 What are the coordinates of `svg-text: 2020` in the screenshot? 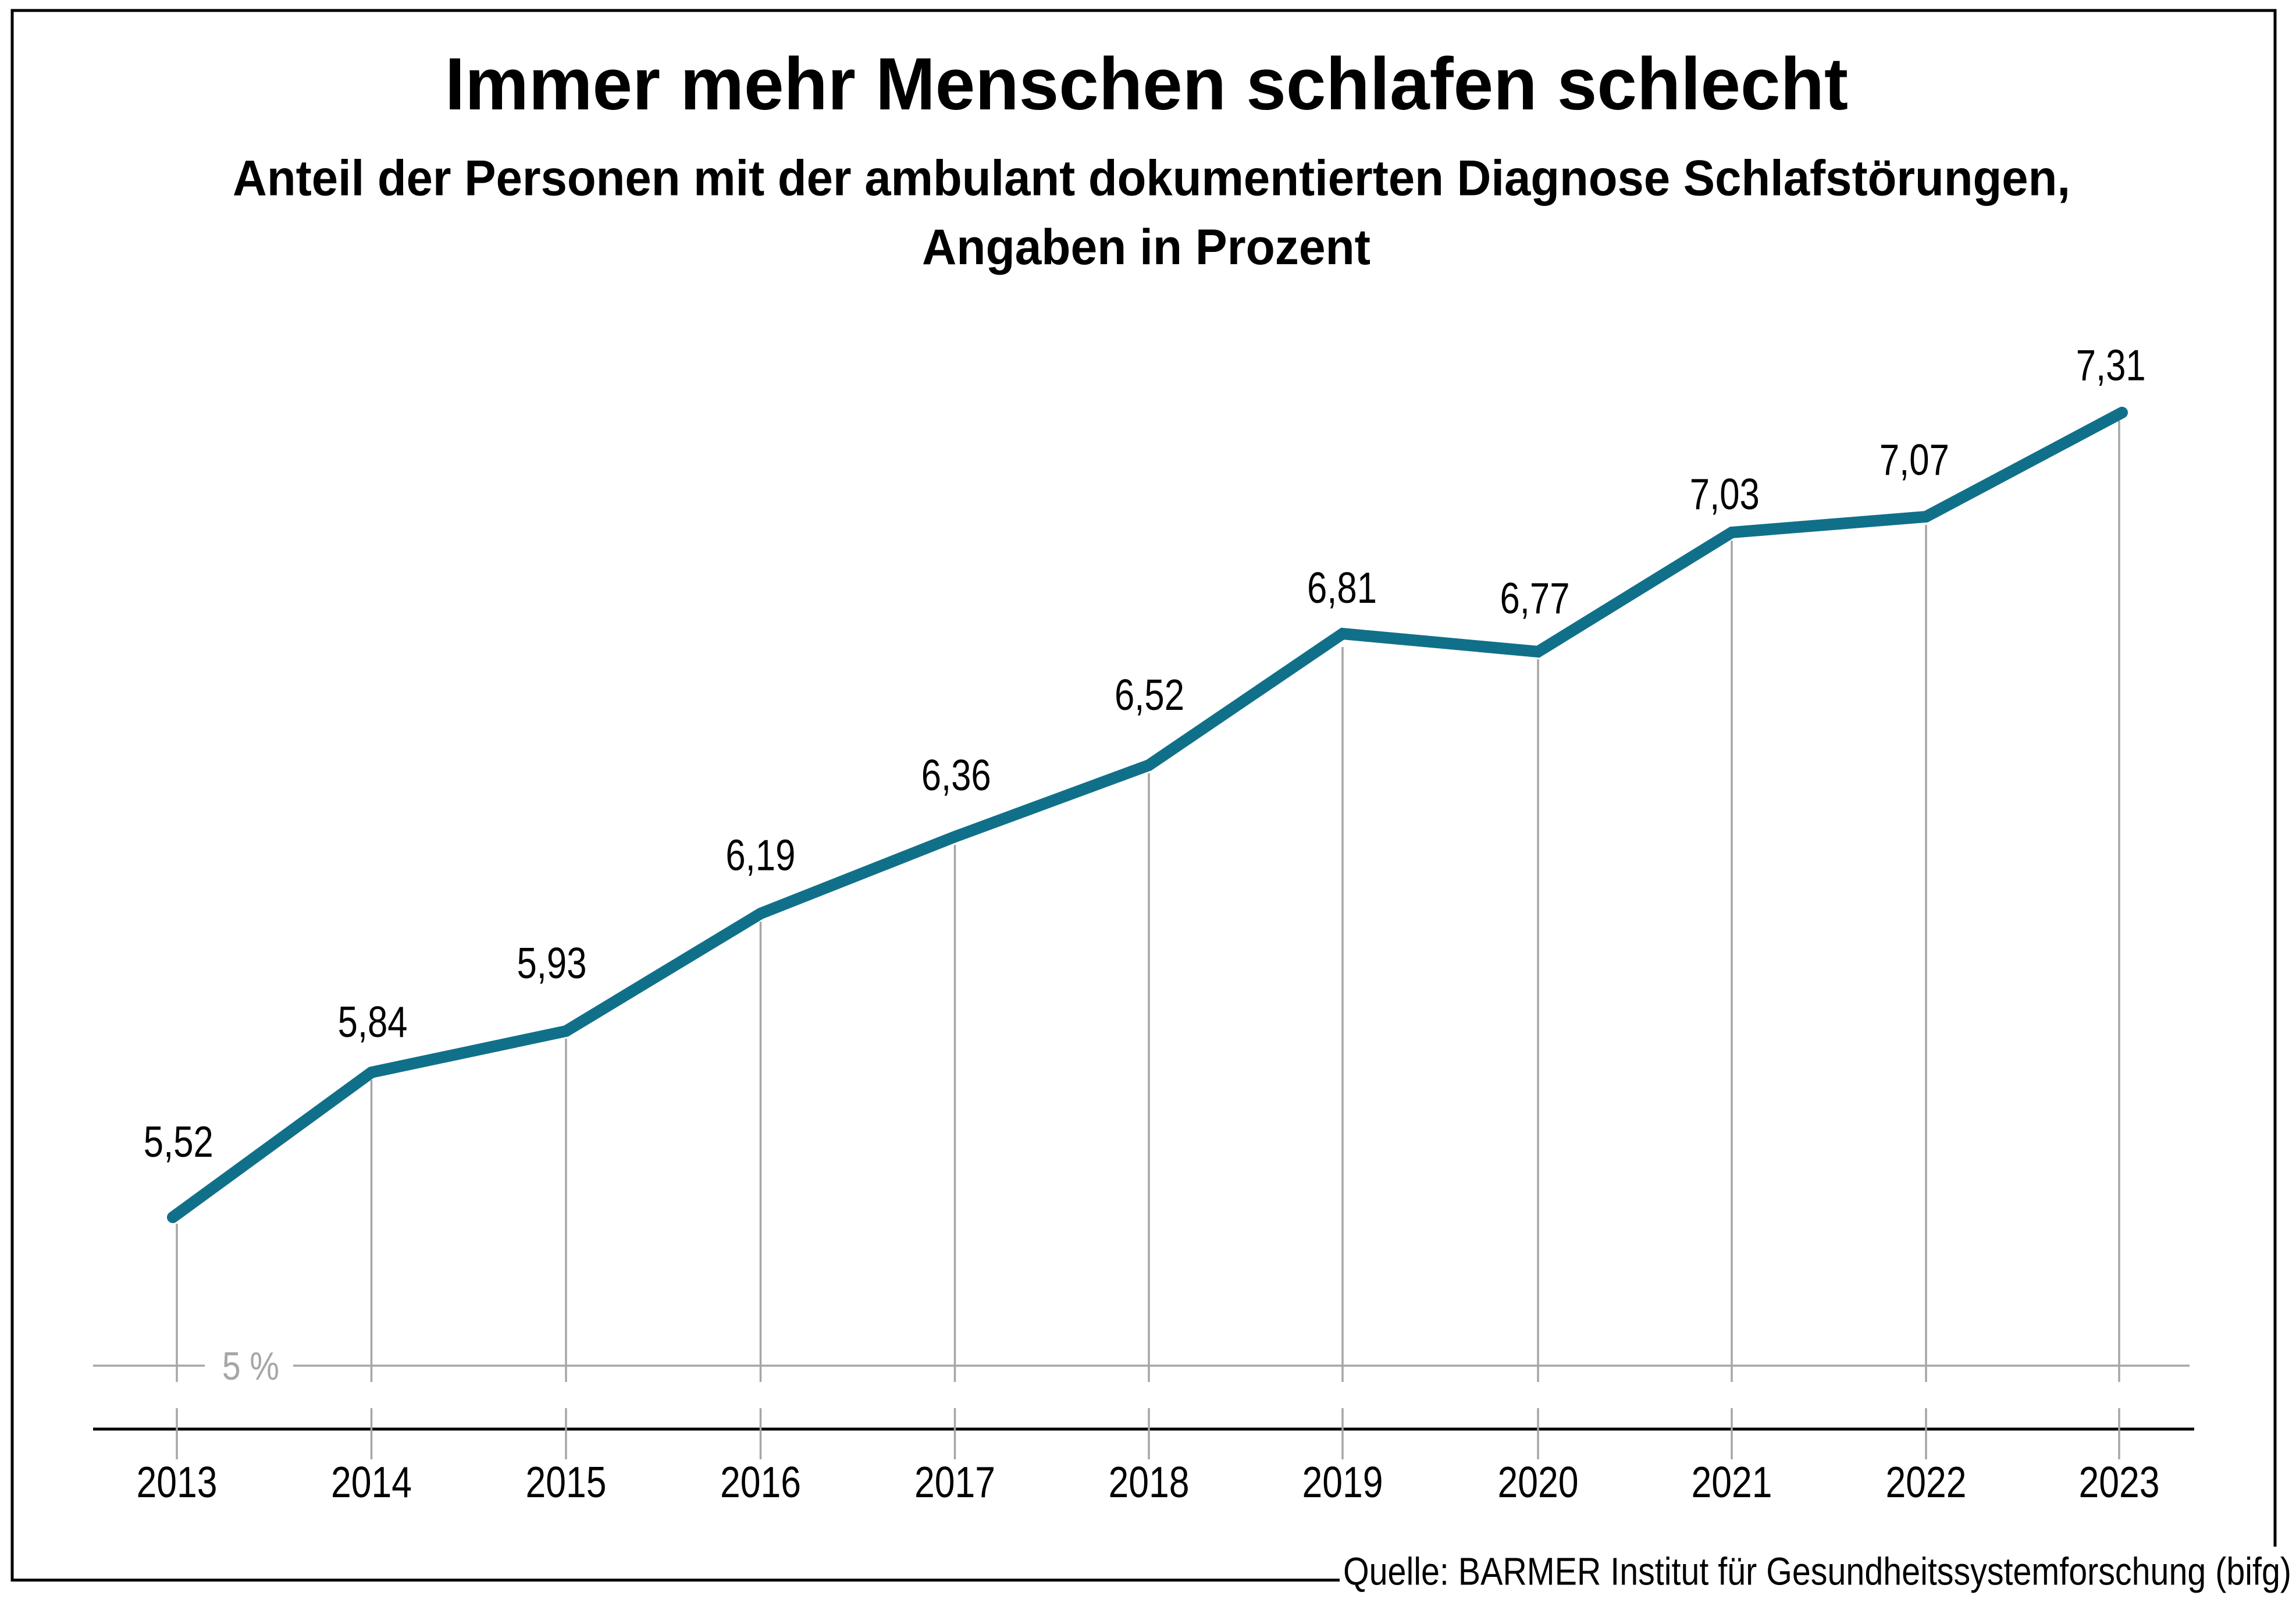 It's located at (1538, 1482).